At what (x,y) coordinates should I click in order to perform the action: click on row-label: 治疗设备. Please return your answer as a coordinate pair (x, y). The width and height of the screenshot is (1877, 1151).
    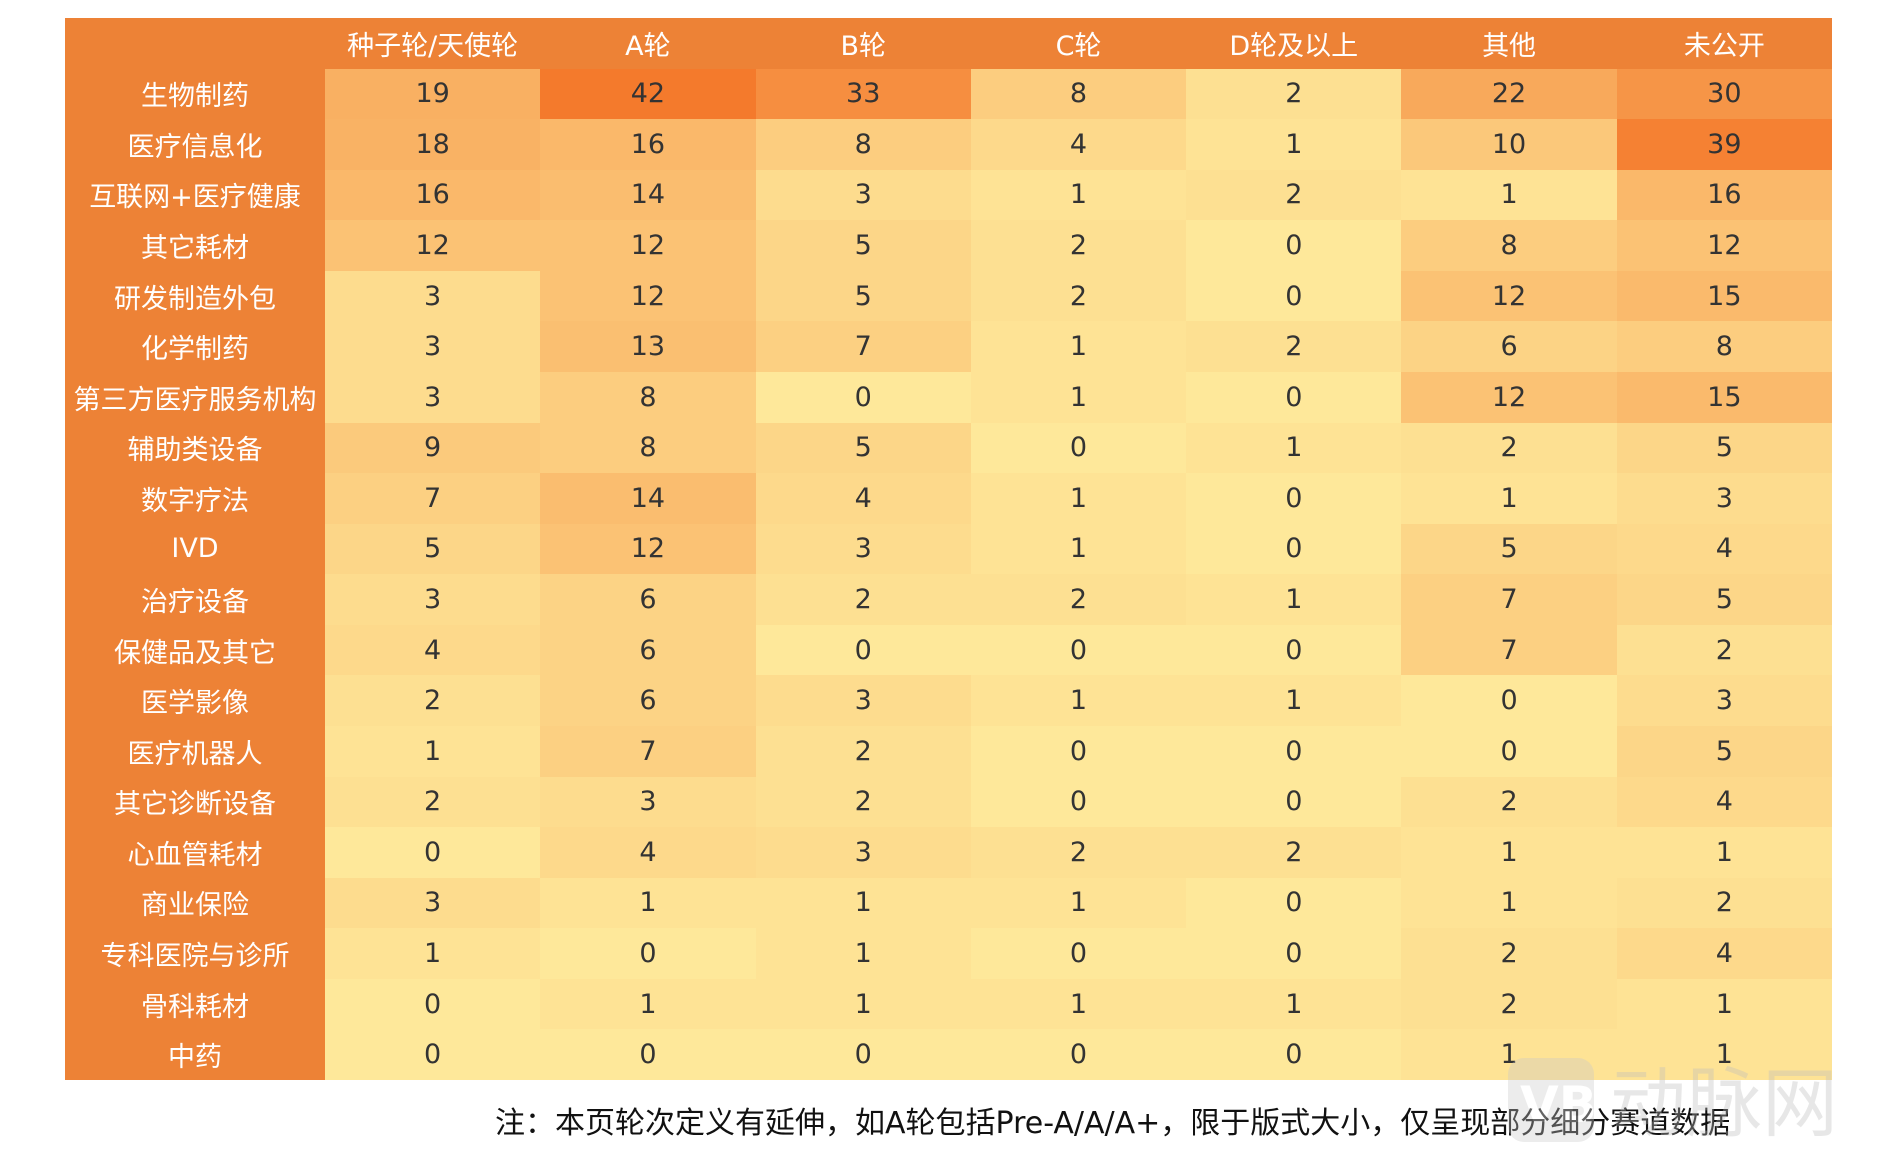
    Looking at the image, I should click on (195, 599).